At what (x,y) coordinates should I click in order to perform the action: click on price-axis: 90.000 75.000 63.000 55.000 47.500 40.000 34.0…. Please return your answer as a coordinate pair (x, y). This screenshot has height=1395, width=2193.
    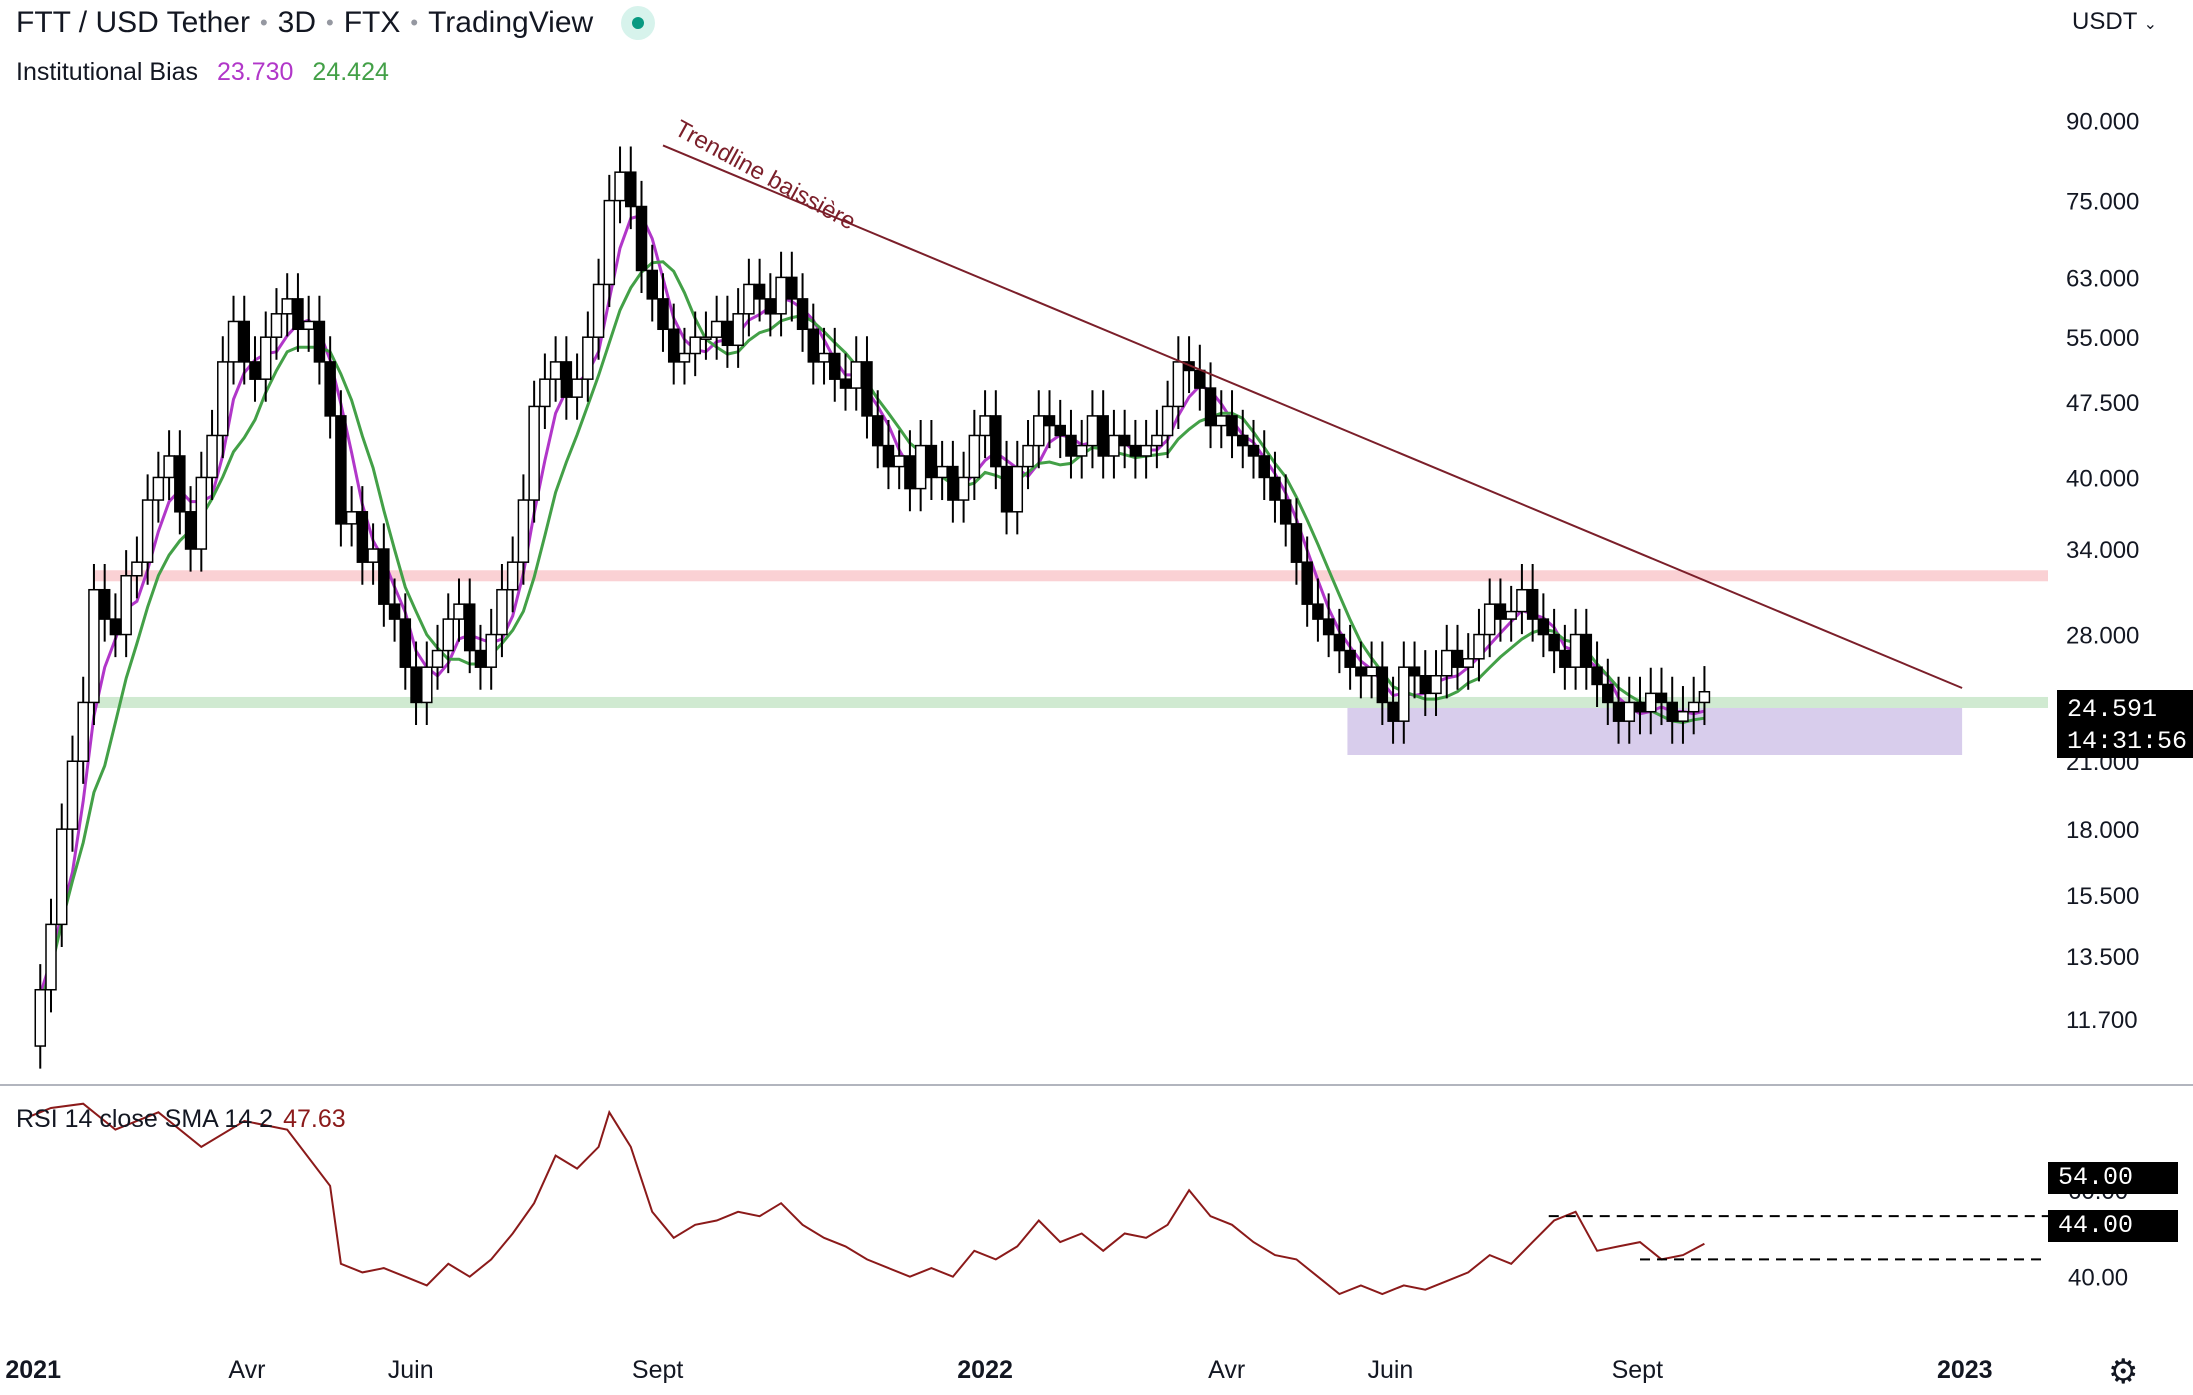
    Looking at the image, I should click on (2102, 571).